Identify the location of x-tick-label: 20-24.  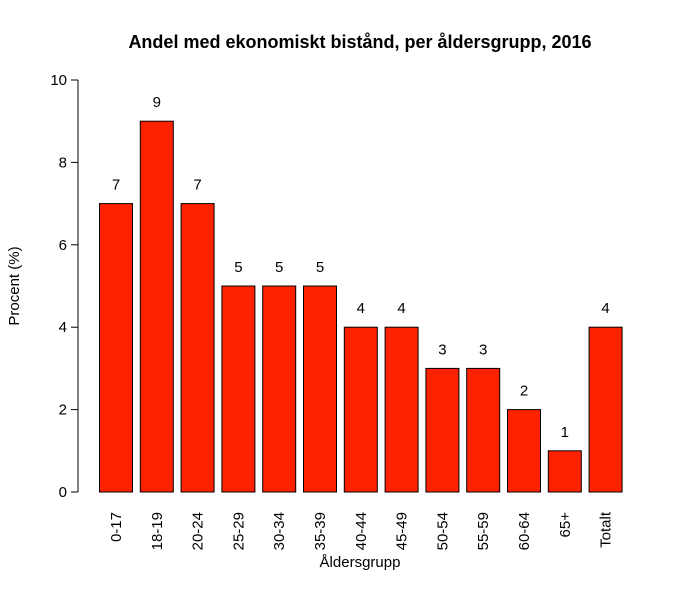
(198, 531).